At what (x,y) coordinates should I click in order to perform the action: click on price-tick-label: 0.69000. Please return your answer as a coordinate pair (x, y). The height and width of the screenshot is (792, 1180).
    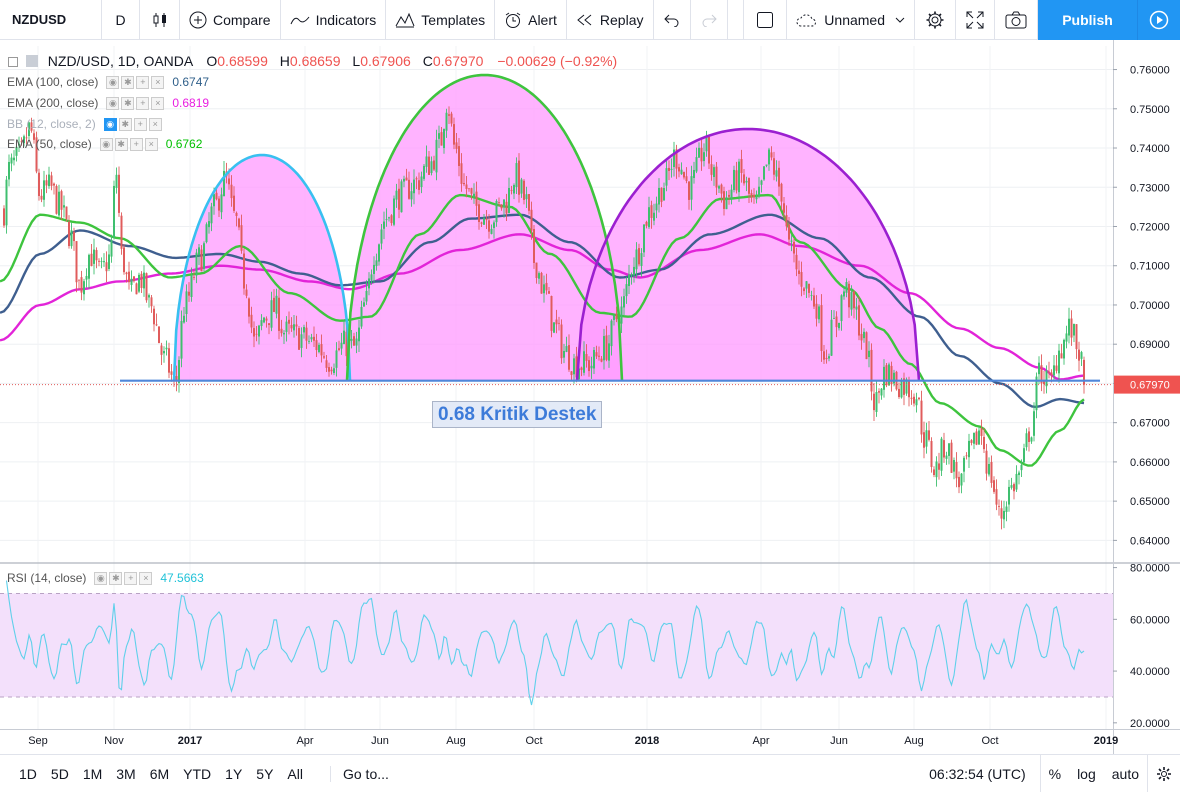
    Looking at the image, I should click on (1150, 345).